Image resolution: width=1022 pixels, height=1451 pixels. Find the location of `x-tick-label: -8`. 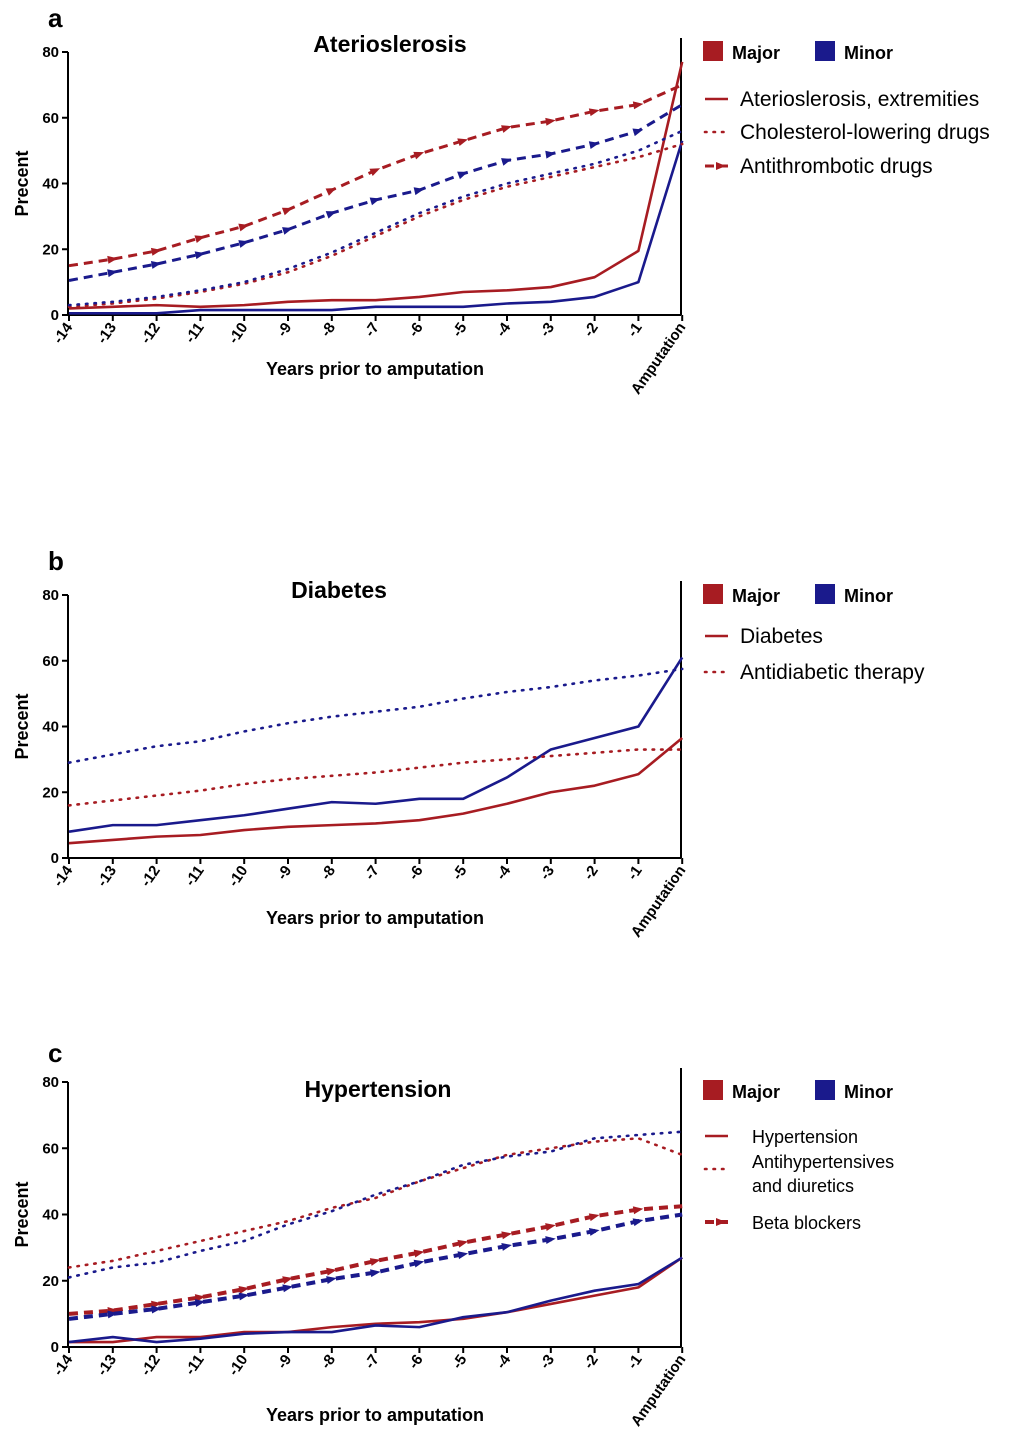

x-tick-label: -8 is located at coordinates (328, 1362).